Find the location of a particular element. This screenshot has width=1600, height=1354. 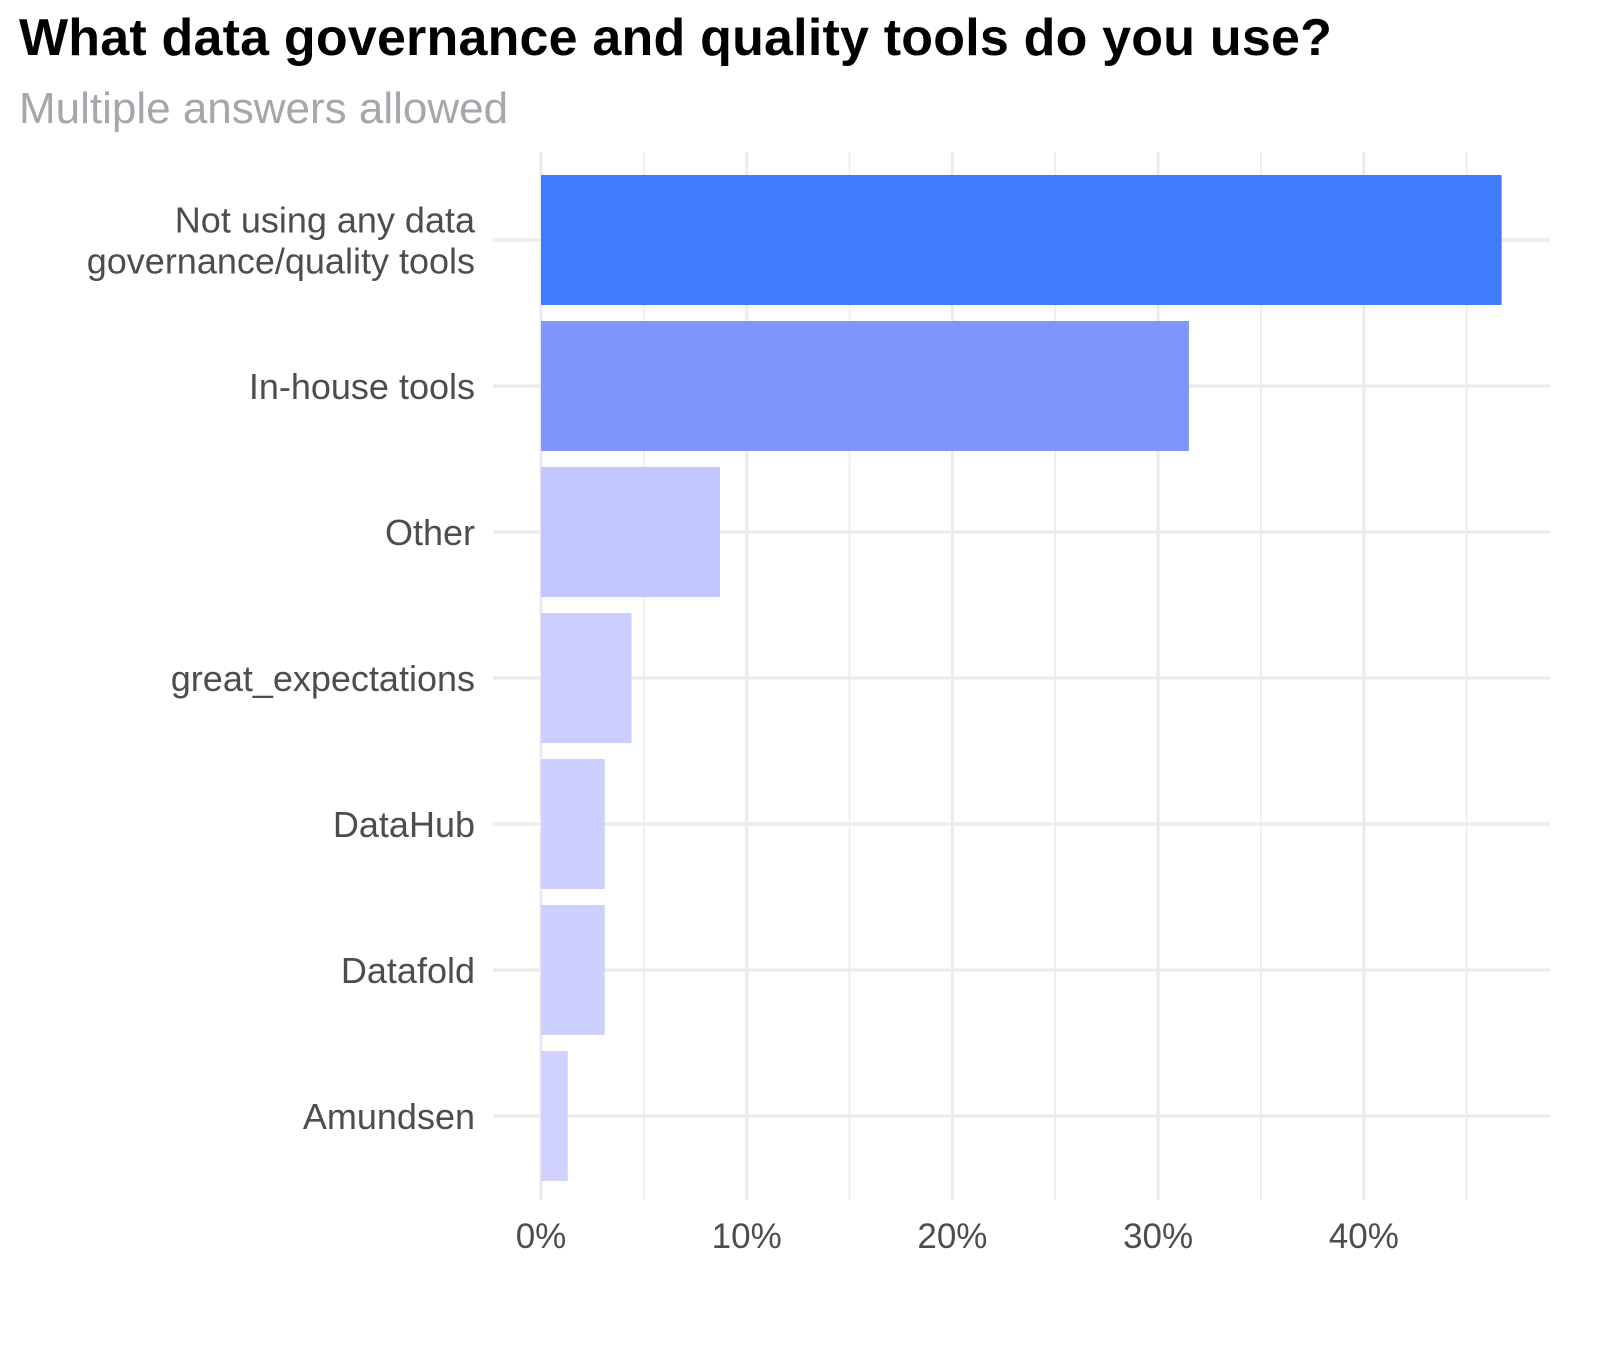

category-label-line: In-house tools is located at coordinates (362, 386).